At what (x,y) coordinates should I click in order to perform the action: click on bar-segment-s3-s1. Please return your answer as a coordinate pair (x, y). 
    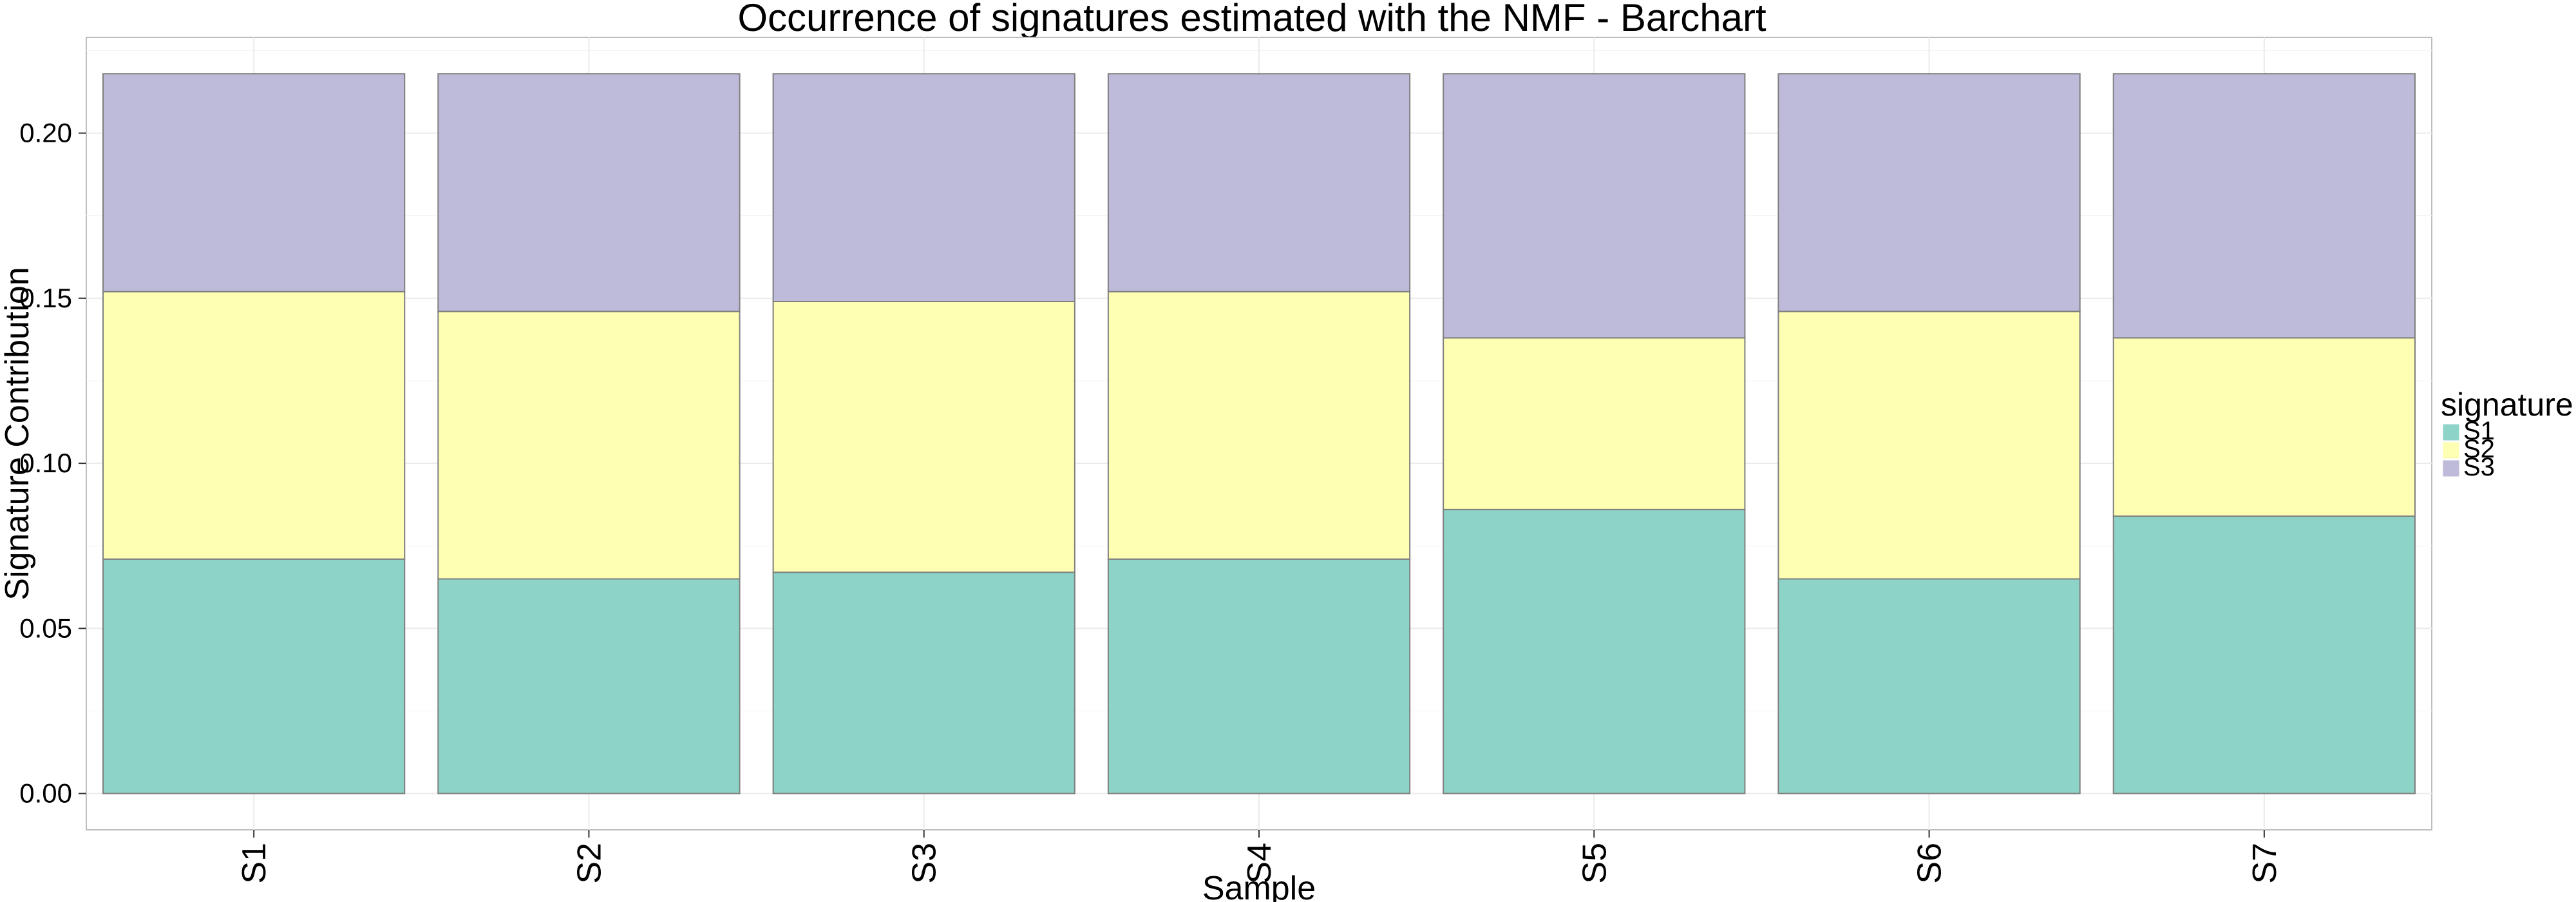
    Looking at the image, I should click on (254, 183).